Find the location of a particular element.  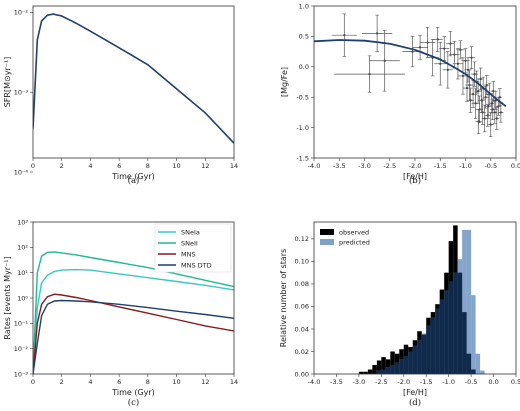

legend-label: SNeIa is located at coordinates (190, 232).